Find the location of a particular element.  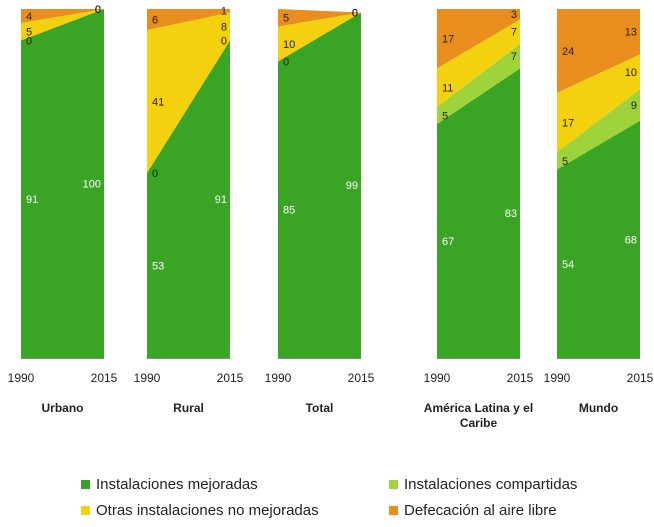

data-label-mundo-instalaciones-mejoradas-2015: 68 is located at coordinates (631, 240).